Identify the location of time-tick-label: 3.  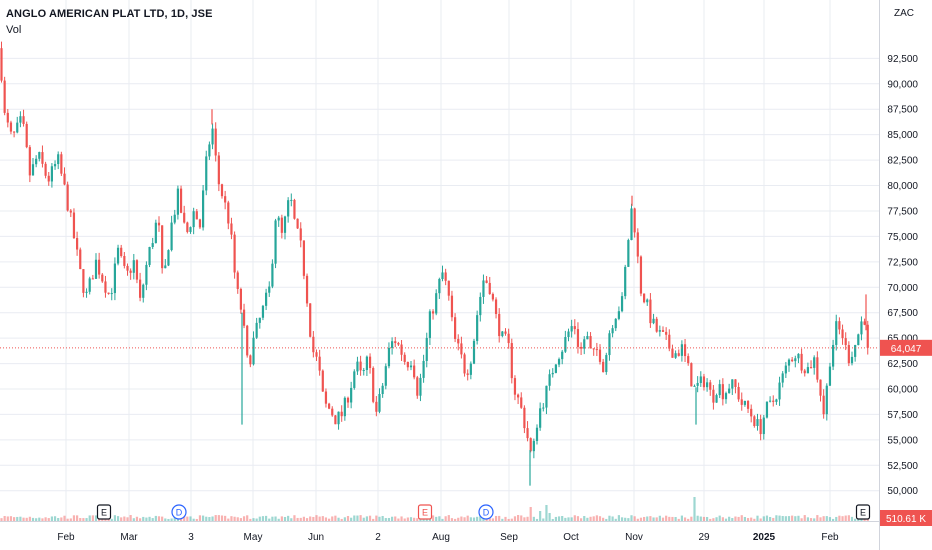
(191, 537).